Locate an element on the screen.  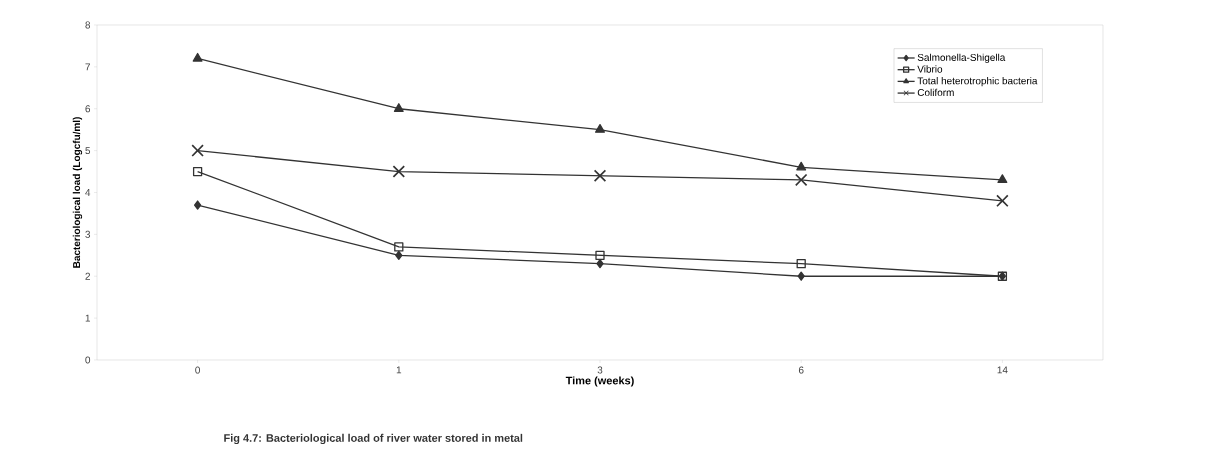
caption: Fig 4.7: Bacteriological load of river water stored in metal is located at coordinates (373, 439).